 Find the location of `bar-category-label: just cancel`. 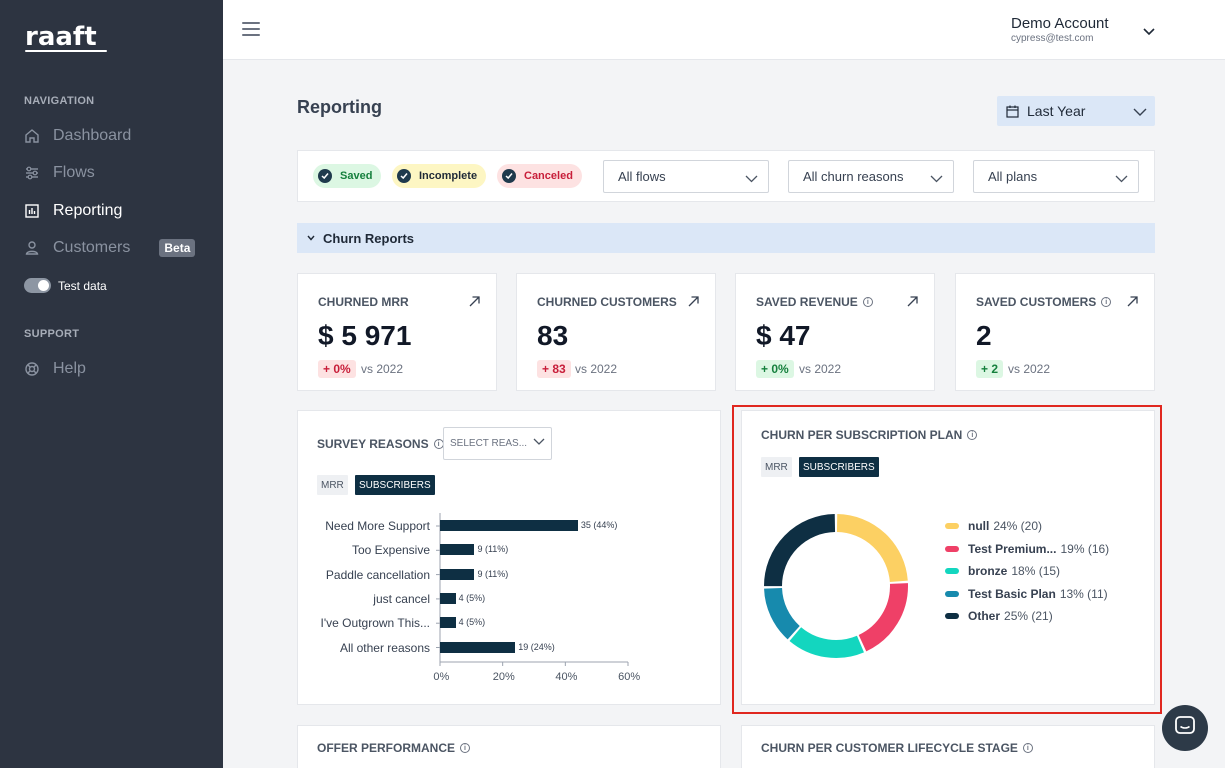

bar-category-label: just cancel is located at coordinates (401, 598).